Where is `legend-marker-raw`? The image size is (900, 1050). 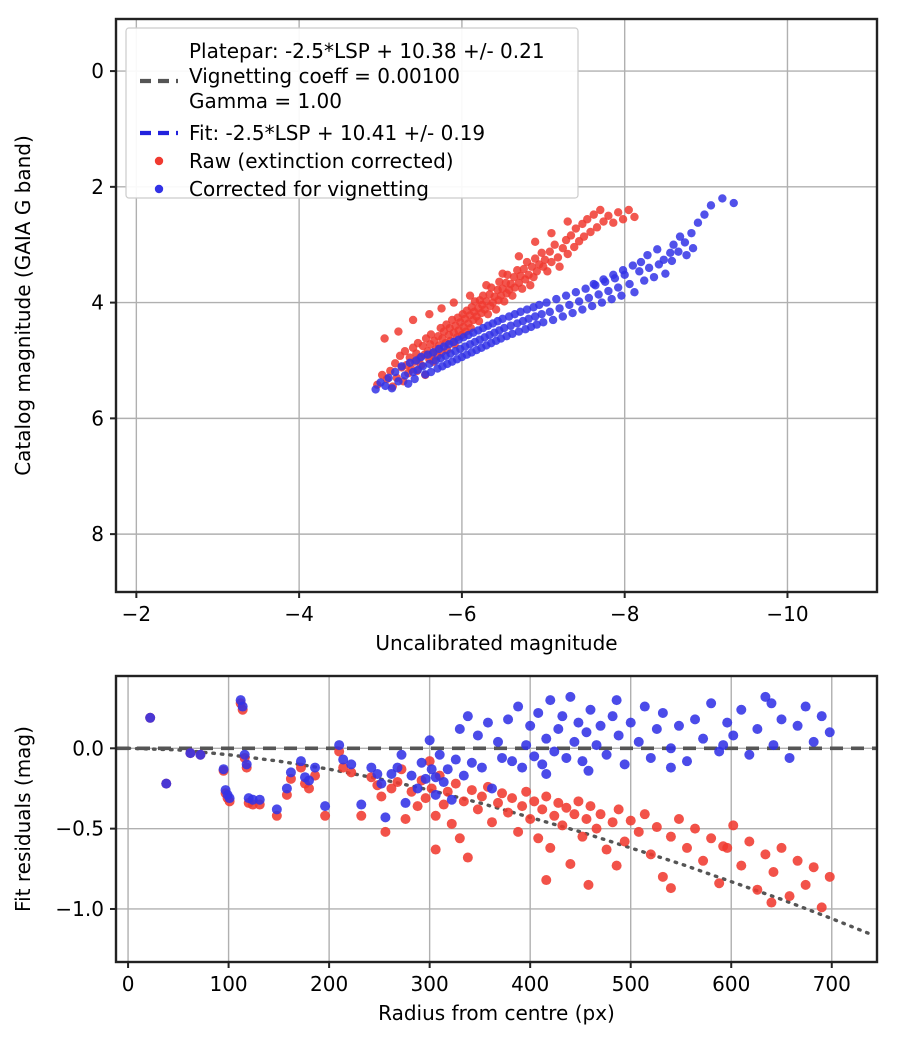
legend-marker-raw is located at coordinates (159, 161).